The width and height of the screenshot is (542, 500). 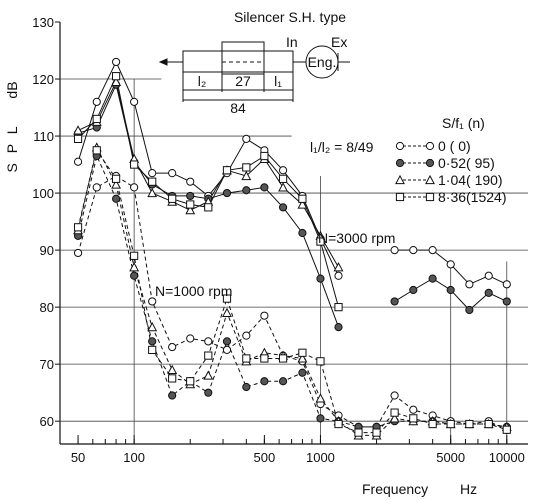 What do you see at coordinates (243, 58) in the screenshot?
I see `silencer-chamber` at bounding box center [243, 58].